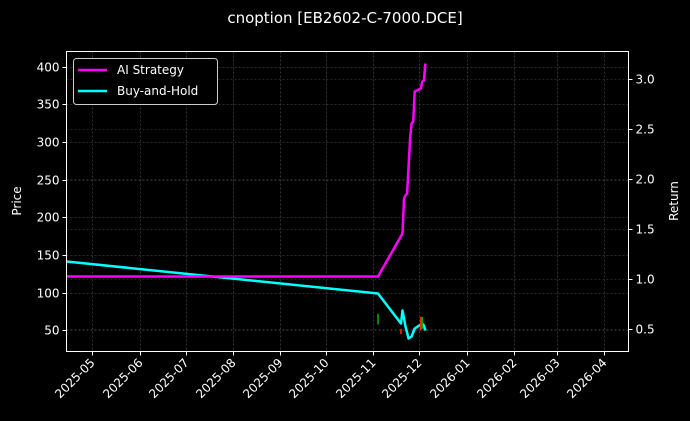  Describe the element at coordinates (52, 199) in the screenshot. I see `left-axis-ticks: 50 100 150 200 250 300 350 400` at that location.